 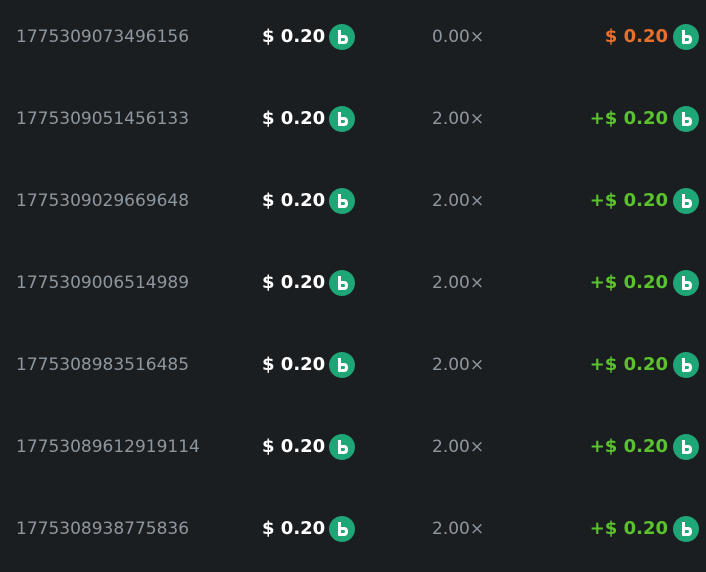 What do you see at coordinates (103, 119) in the screenshot?
I see `bet-id: 1775309051456133` at bounding box center [103, 119].